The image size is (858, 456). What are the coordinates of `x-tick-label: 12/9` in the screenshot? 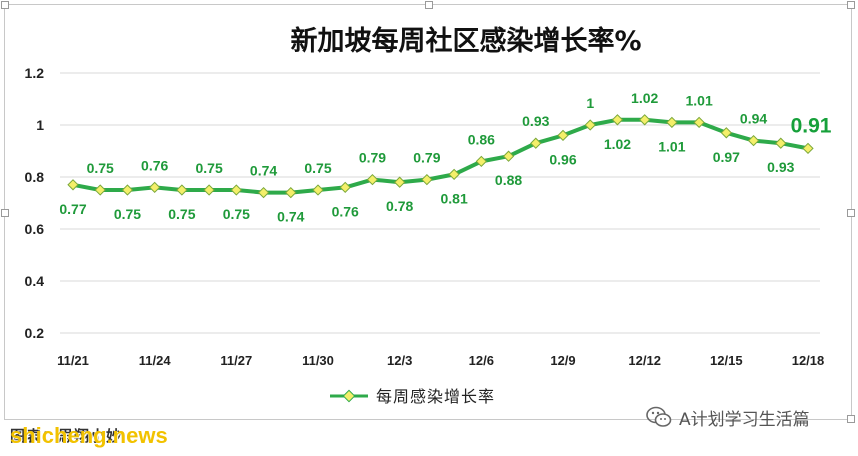 It's located at (562, 360).